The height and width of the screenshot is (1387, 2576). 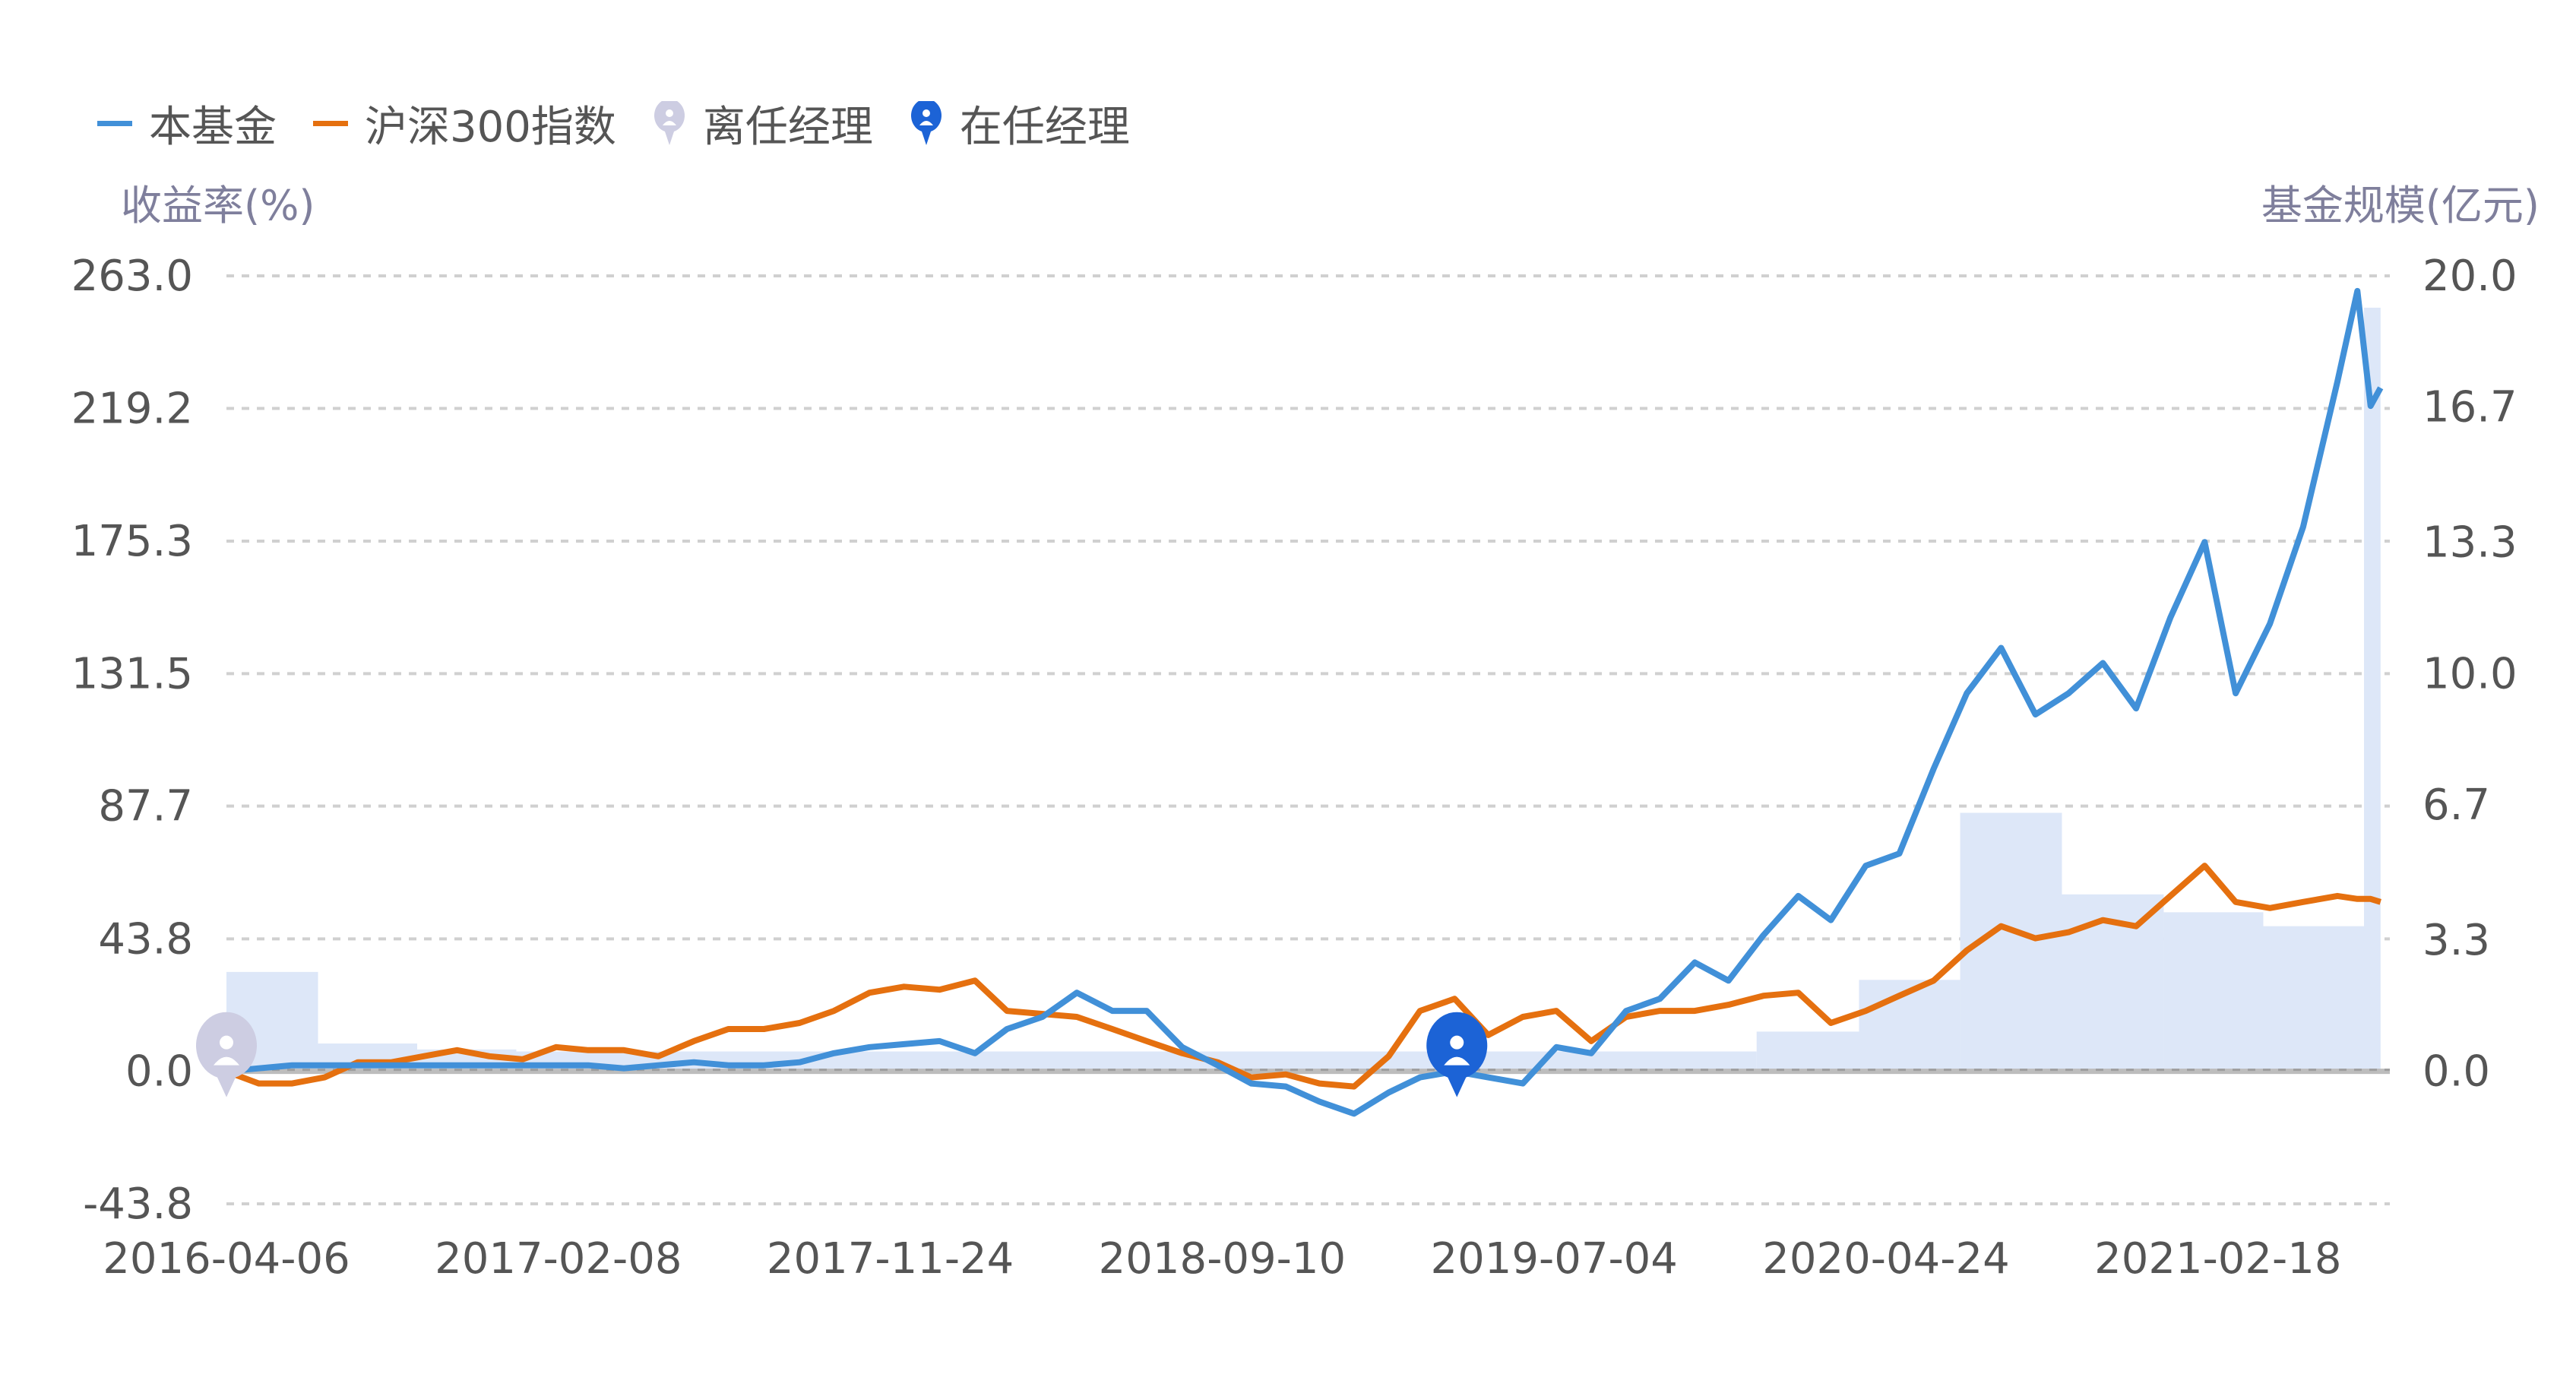 What do you see at coordinates (558, 1259) in the screenshot?
I see `x-tick-label: 2017-02-08` at bounding box center [558, 1259].